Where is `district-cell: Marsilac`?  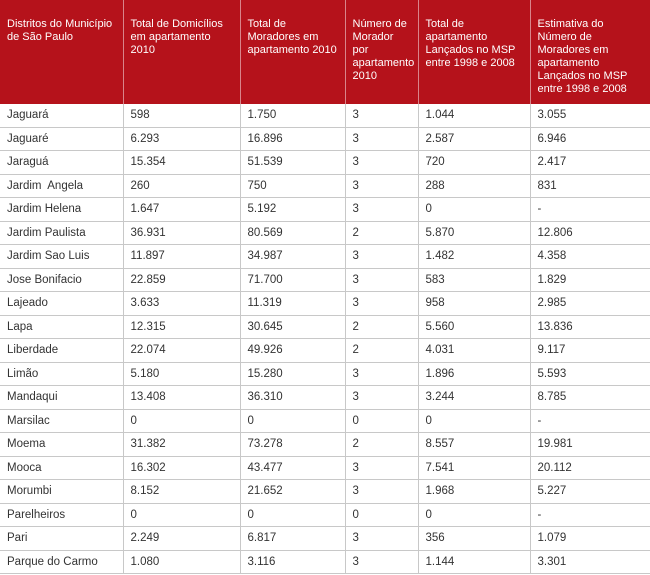
district-cell: Marsilac is located at coordinates (62, 421).